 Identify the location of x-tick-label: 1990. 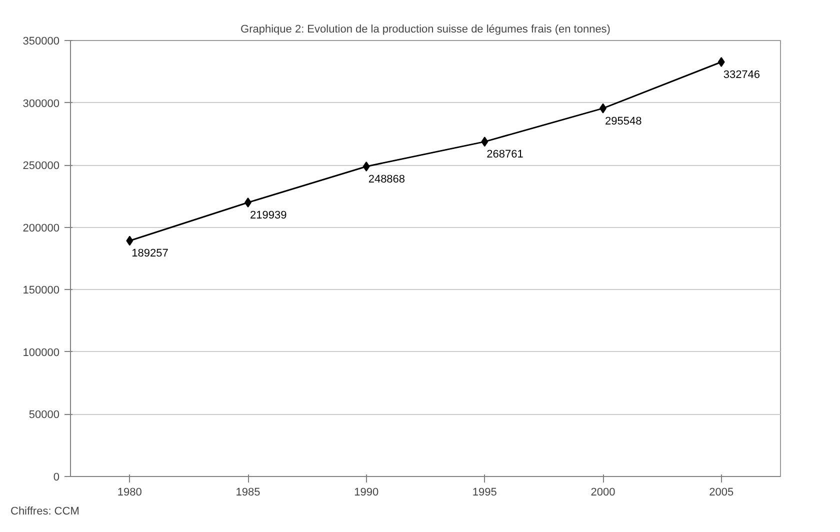
(366, 492).